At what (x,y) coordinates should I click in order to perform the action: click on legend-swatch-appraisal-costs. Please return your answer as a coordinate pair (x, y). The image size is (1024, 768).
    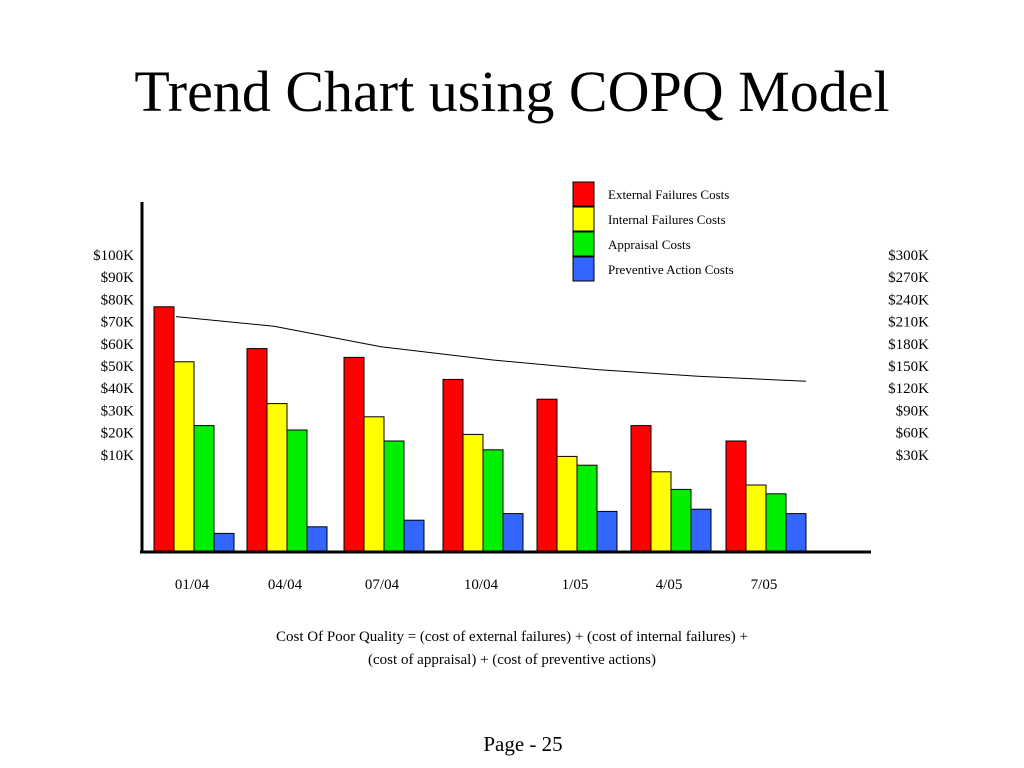
    Looking at the image, I should click on (583, 244).